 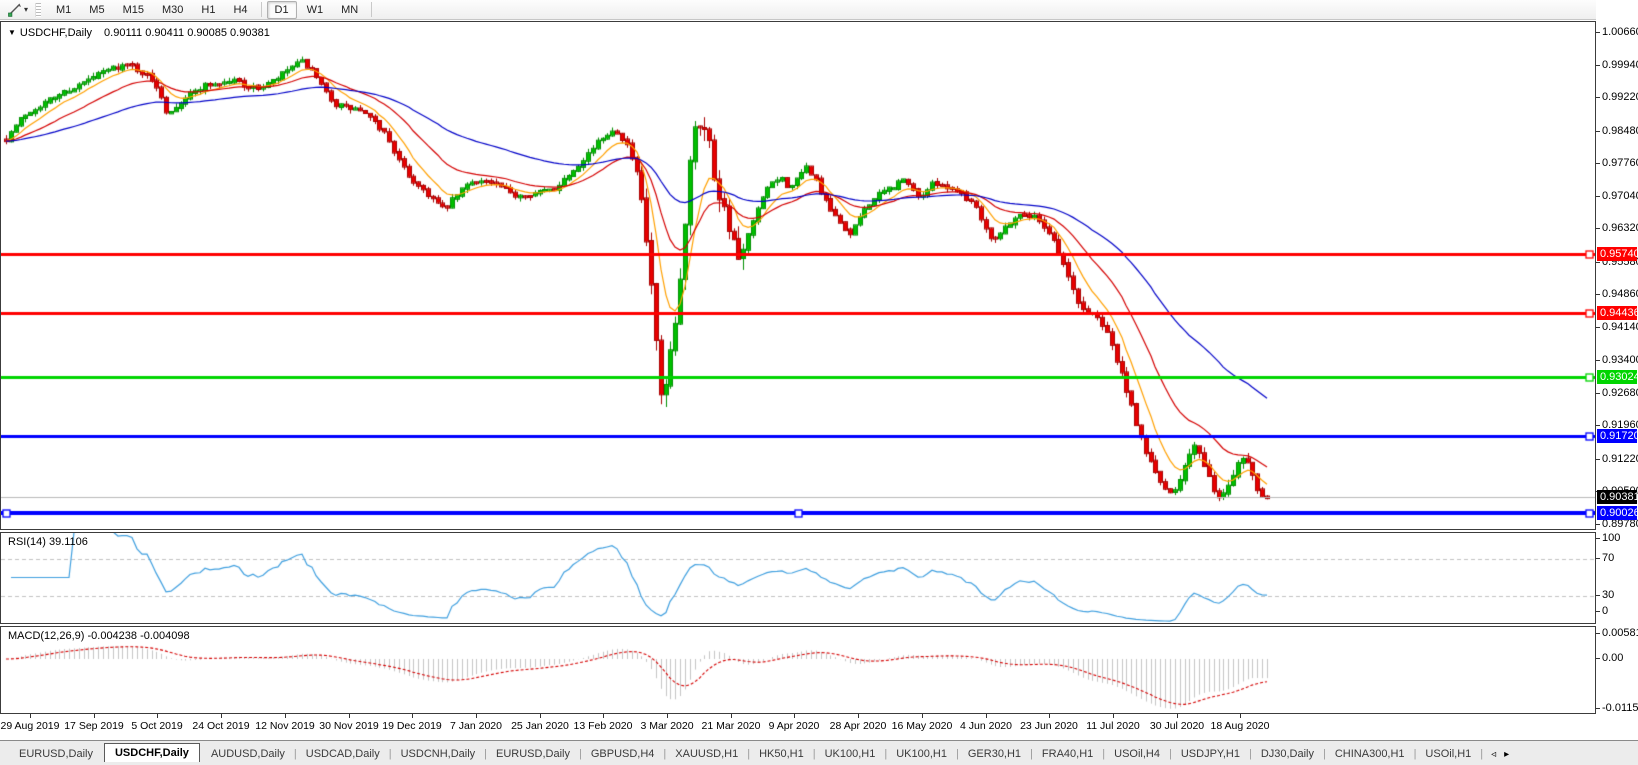 I want to click on date-label: 4 Jun 2020, so click(x=986, y=726).